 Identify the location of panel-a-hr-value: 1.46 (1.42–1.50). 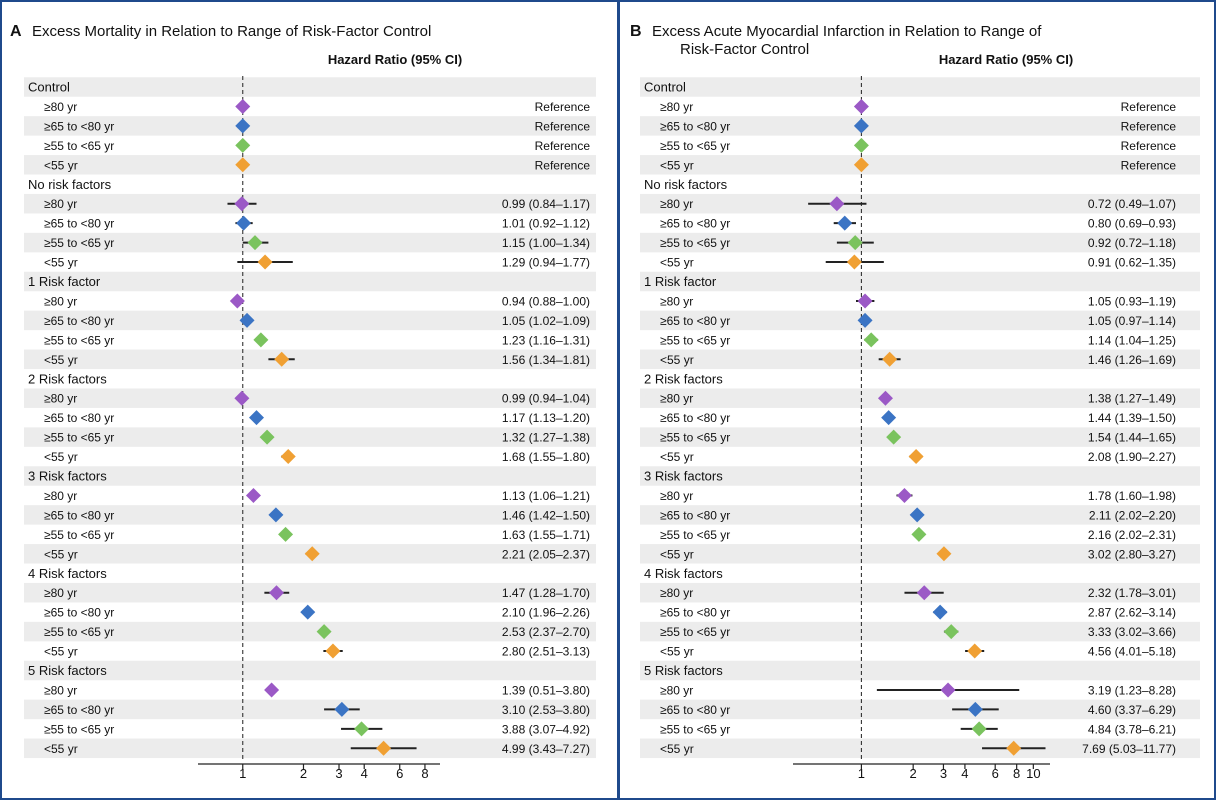
(546, 515).